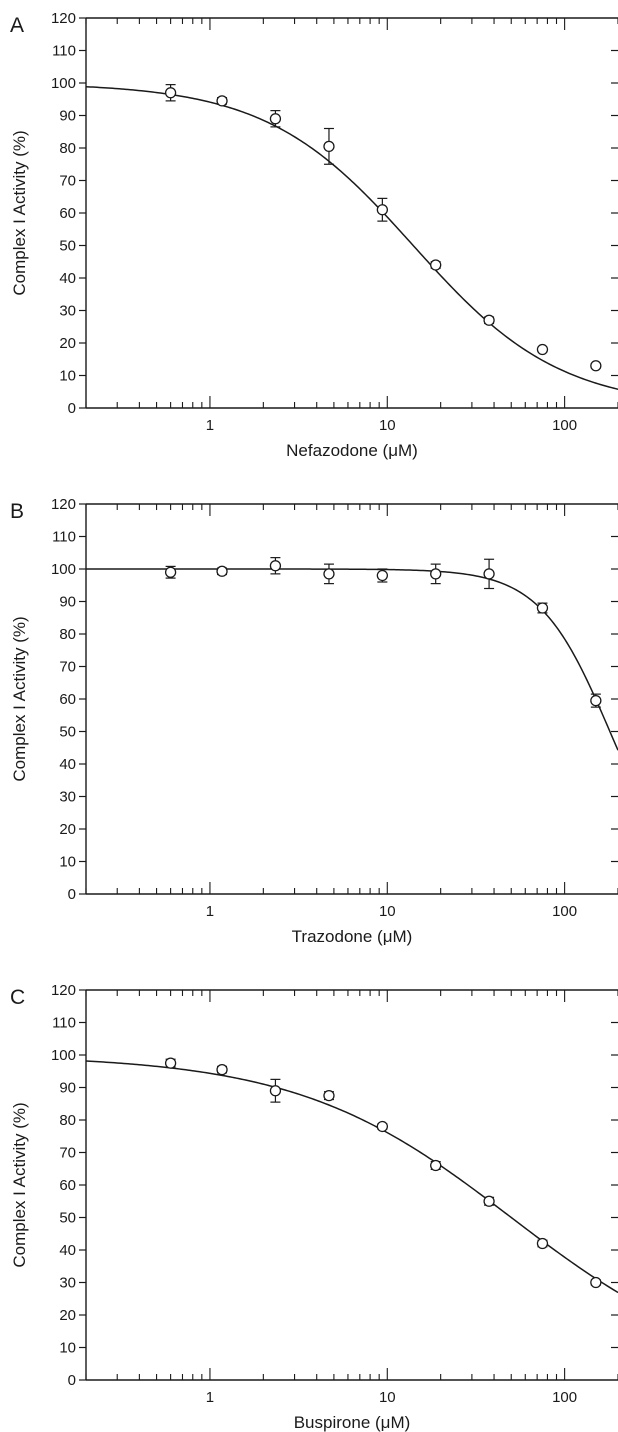  What do you see at coordinates (19, 698) in the screenshot?
I see `y-axis-label: Complex I Activity (%)` at bounding box center [19, 698].